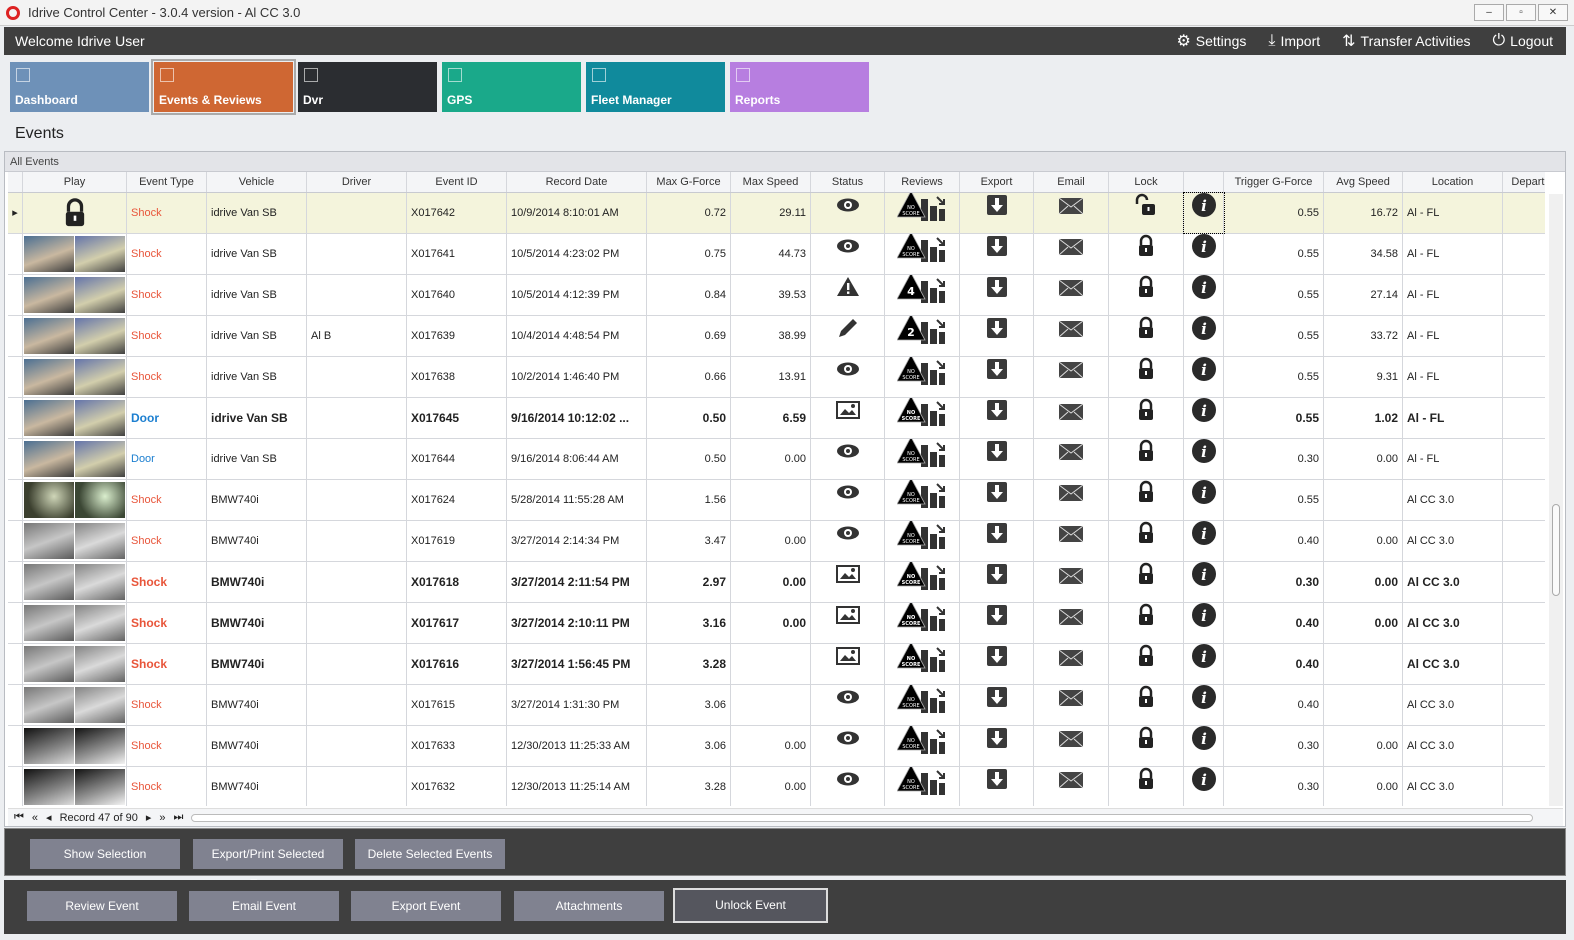 The height and width of the screenshot is (940, 1574). I want to click on column-header: Avg Speed, so click(1363, 182).